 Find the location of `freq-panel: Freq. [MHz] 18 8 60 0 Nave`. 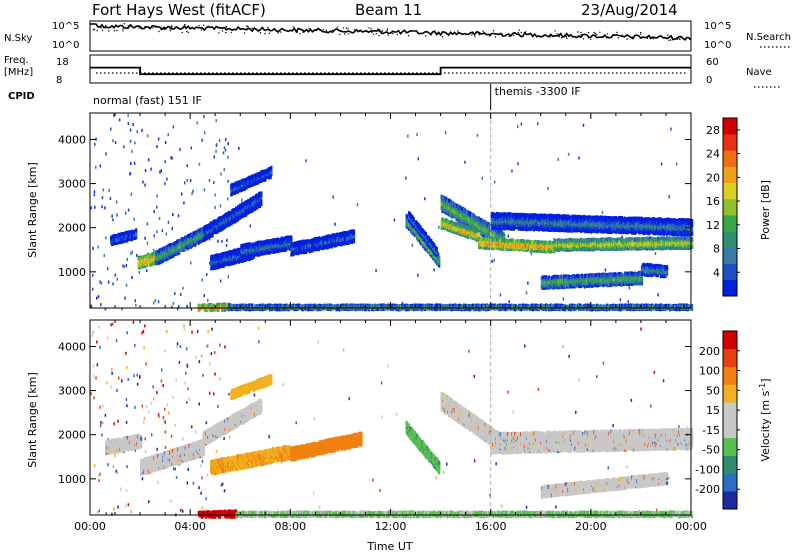

freq-panel: Freq. [MHz] 18 8 60 0 Nave is located at coordinates (392, 71).